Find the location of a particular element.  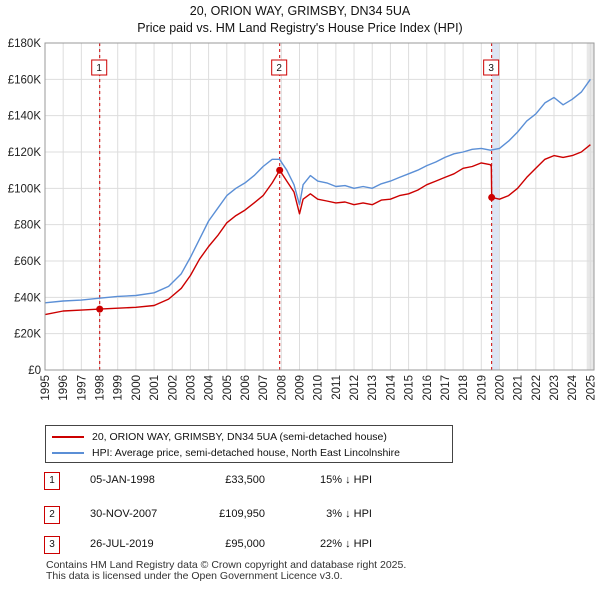

y-tick-label: £140K is located at coordinates (25, 117).